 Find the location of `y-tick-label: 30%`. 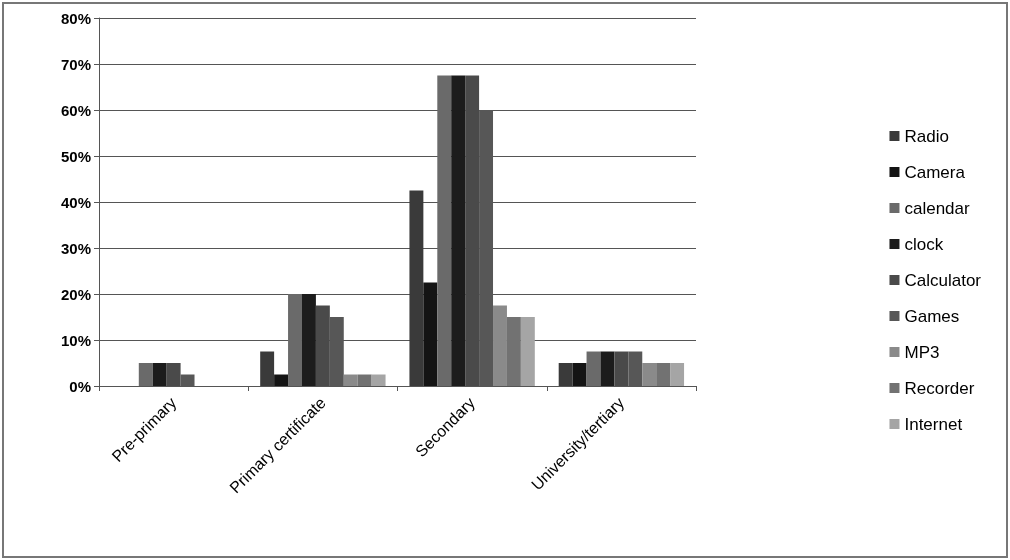

y-tick-label: 30% is located at coordinates (75, 248).